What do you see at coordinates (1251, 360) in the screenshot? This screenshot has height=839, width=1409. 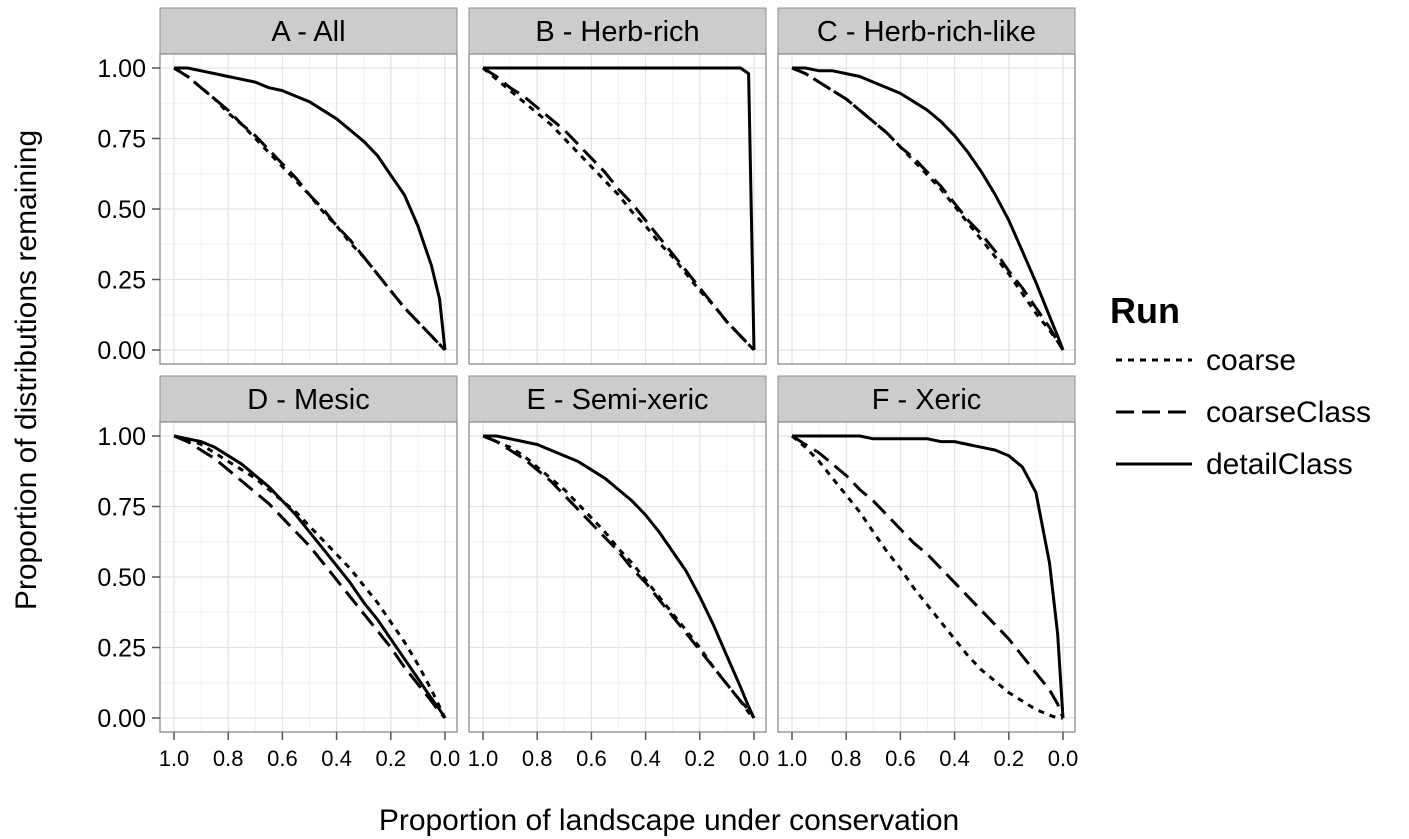 I see `legend-label: coarse` at bounding box center [1251, 360].